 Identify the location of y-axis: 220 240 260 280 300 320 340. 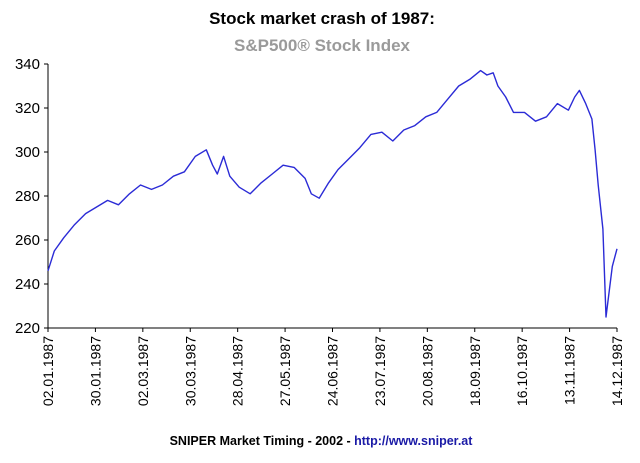
(32, 196).